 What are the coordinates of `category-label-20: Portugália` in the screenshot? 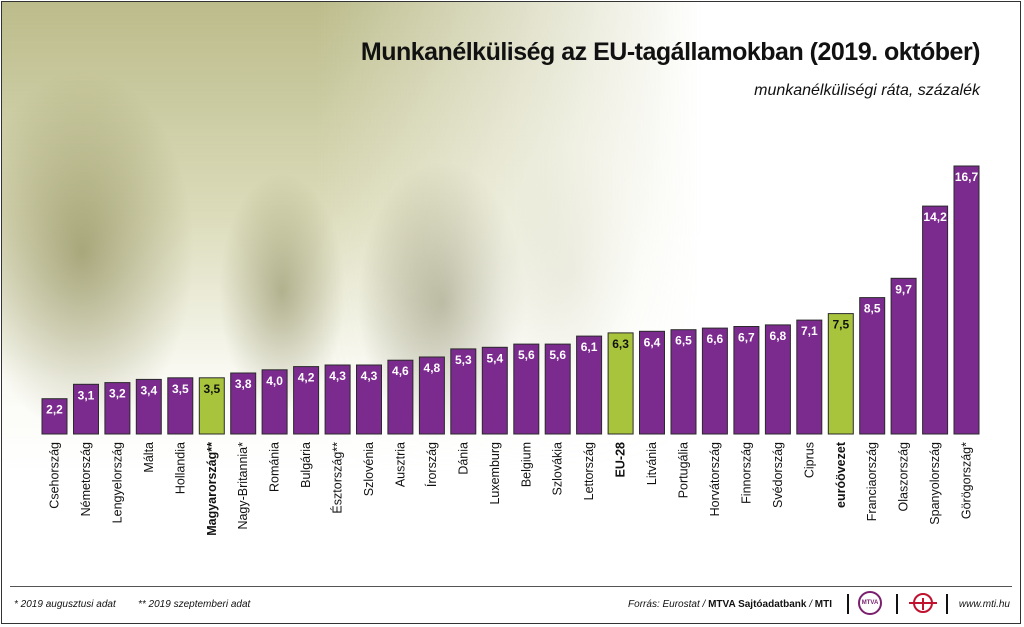 It's located at (684, 470).